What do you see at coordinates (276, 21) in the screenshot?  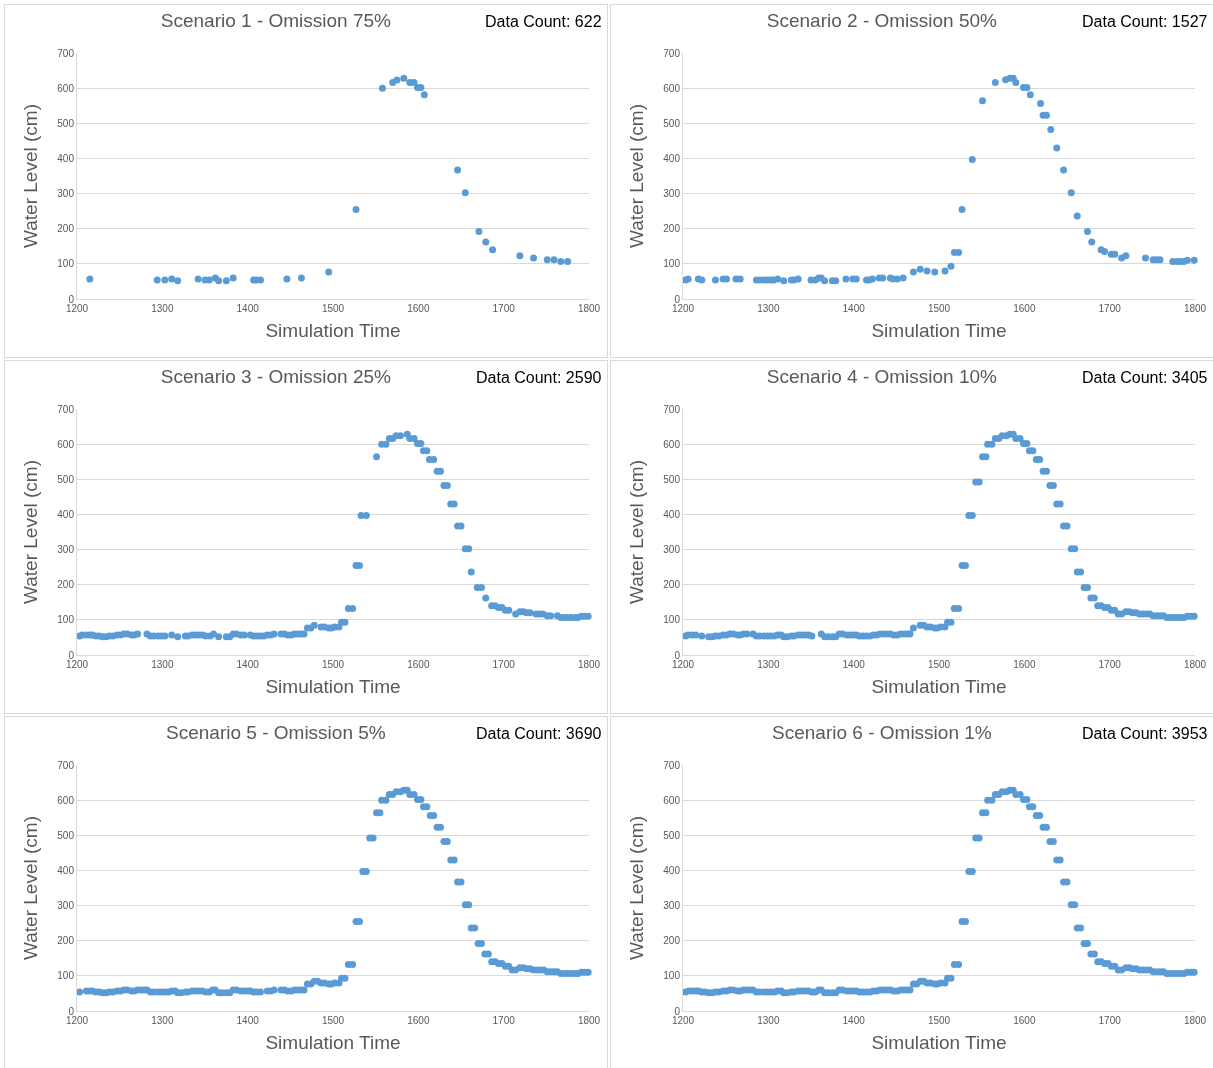 I see `chart-title: Scenario 1 - Omission 75%` at bounding box center [276, 21].